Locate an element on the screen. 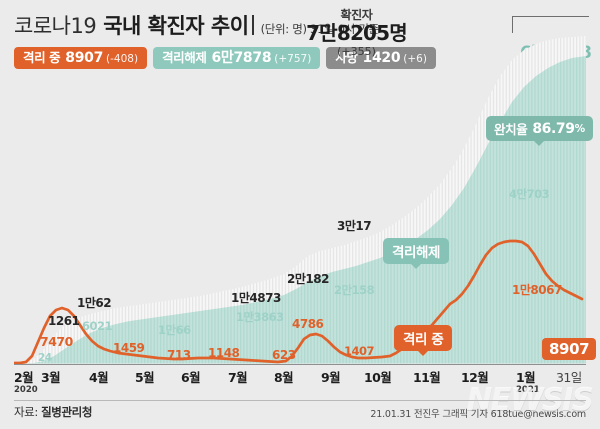  total-confirmed-delta: (+355) is located at coordinates (356, 51).